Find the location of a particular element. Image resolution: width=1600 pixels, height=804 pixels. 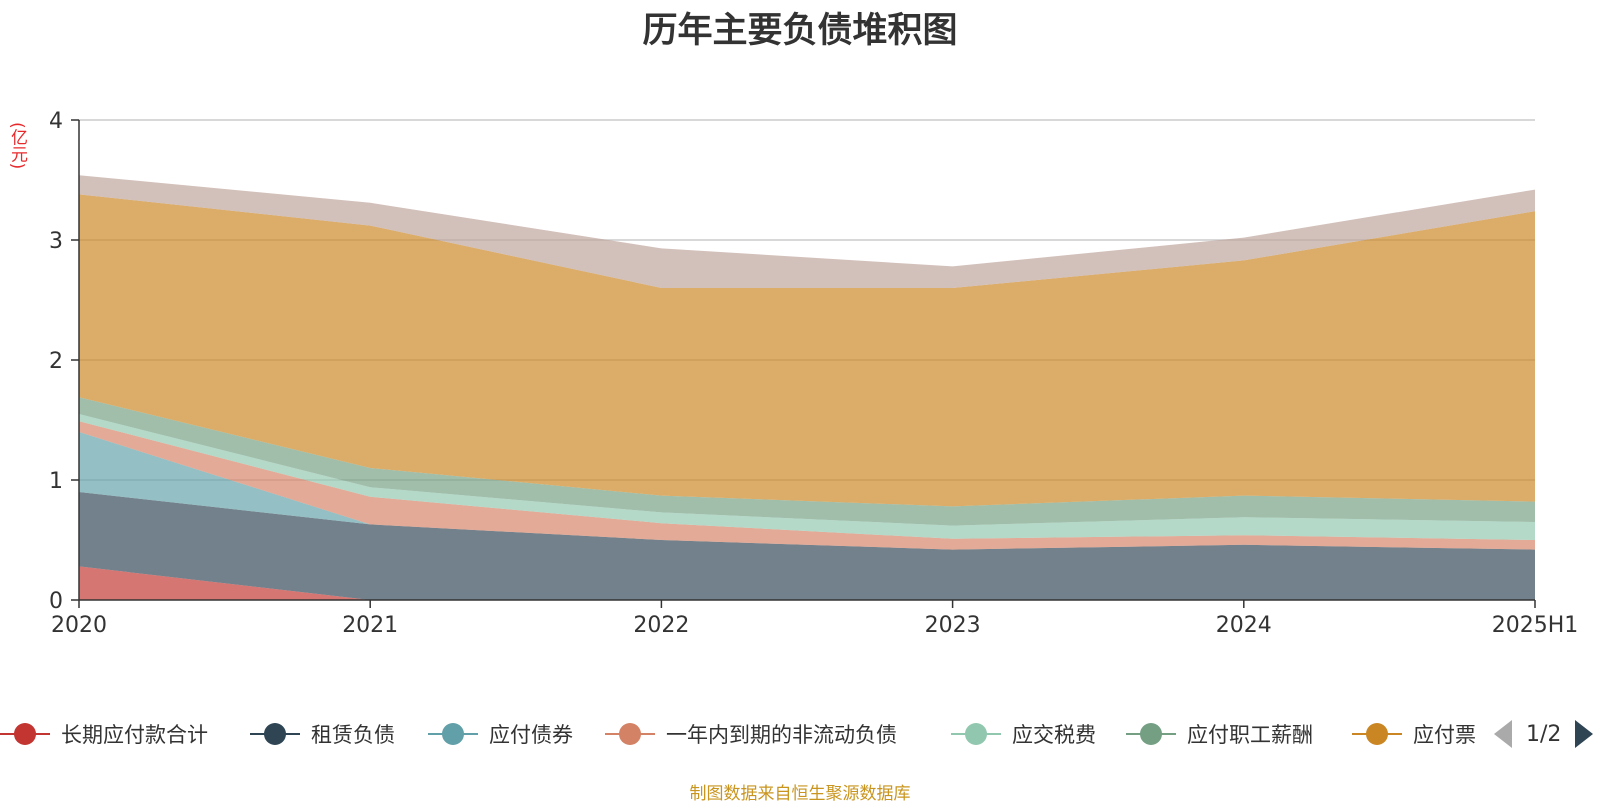

legend-next-page-icon is located at coordinates (1584, 734).